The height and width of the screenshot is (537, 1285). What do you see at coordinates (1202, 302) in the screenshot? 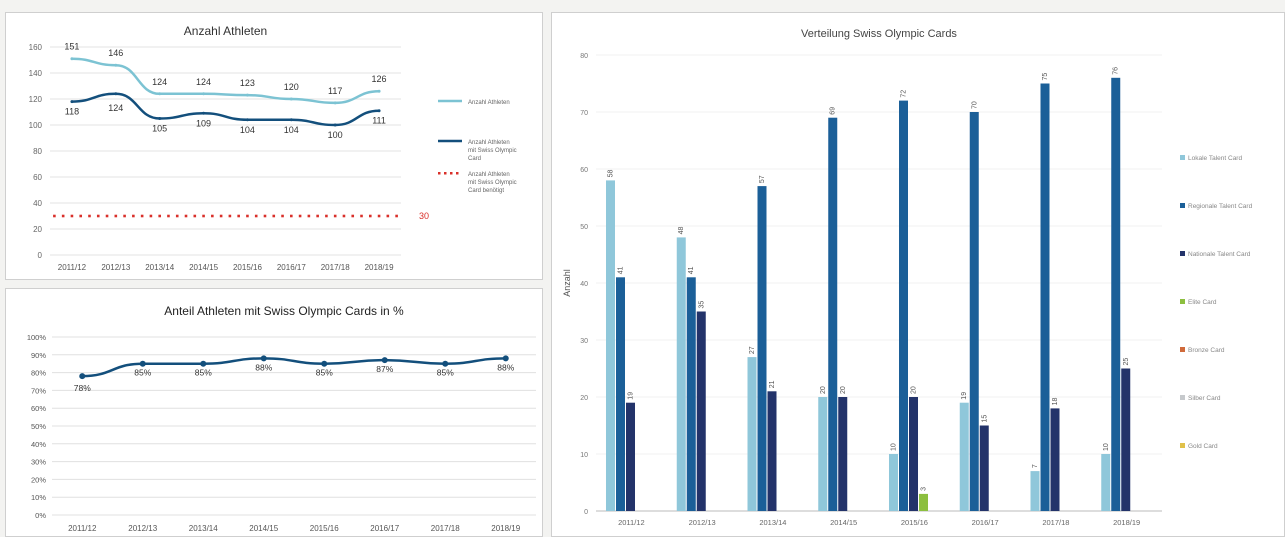
I see `legend-label: Elite Card` at bounding box center [1202, 302].